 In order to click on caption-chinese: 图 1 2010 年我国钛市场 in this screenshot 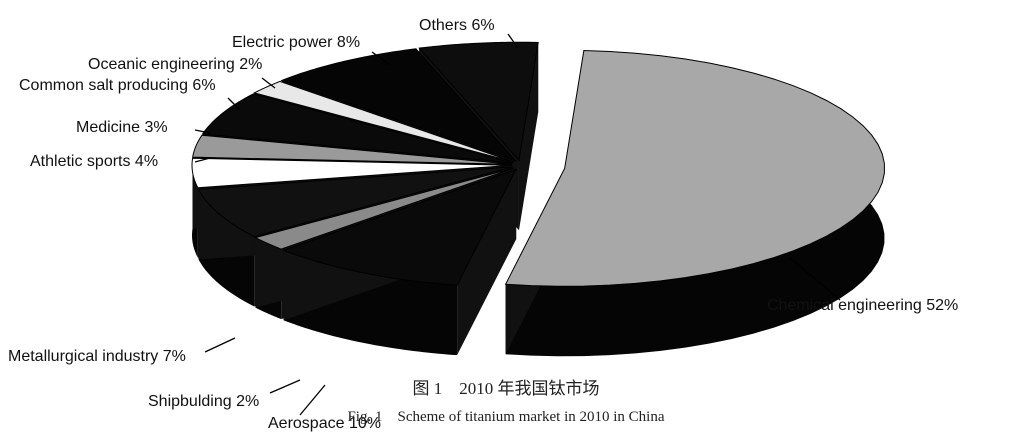, I will do `click(506, 388)`.